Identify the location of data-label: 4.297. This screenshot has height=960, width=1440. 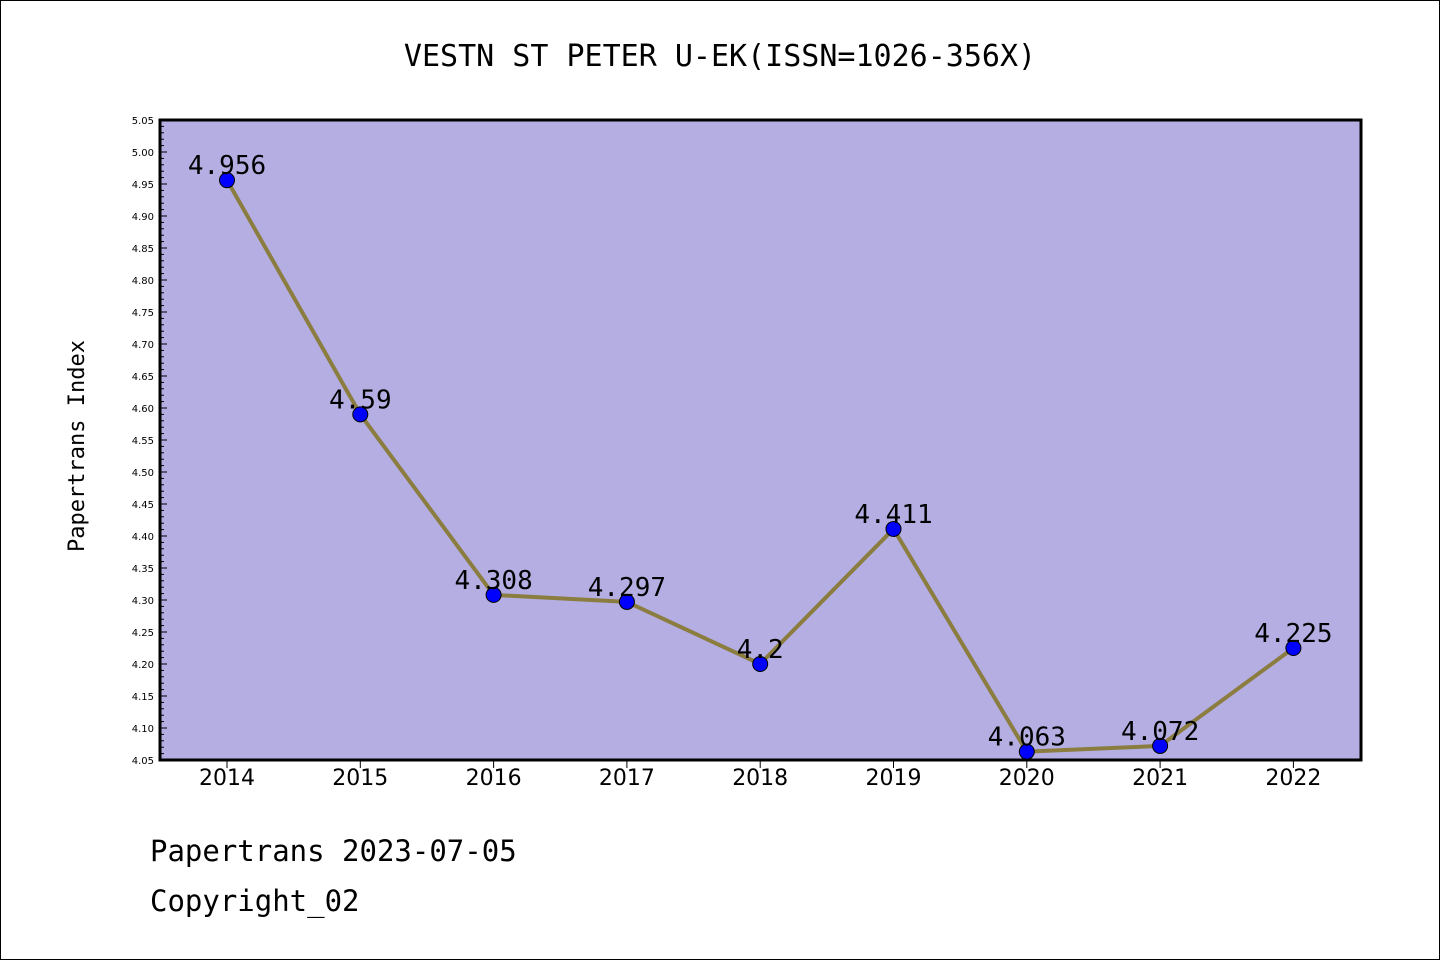
(627, 588).